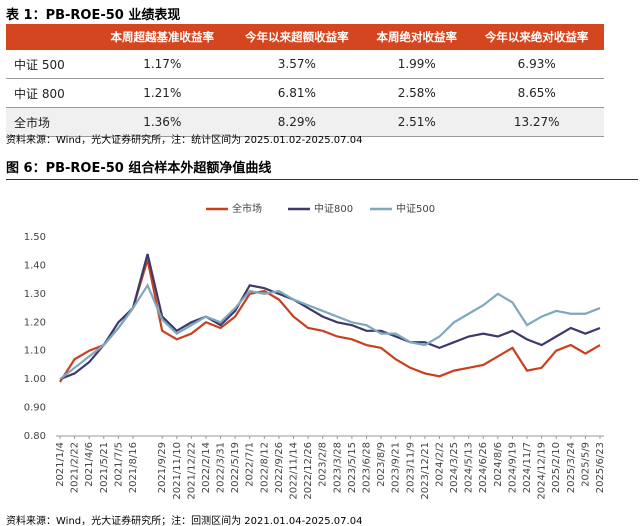 The width and height of the screenshot is (644, 526). What do you see at coordinates (297, 122) in the screenshot?
I see `value-cell: 8.29%` at bounding box center [297, 122].